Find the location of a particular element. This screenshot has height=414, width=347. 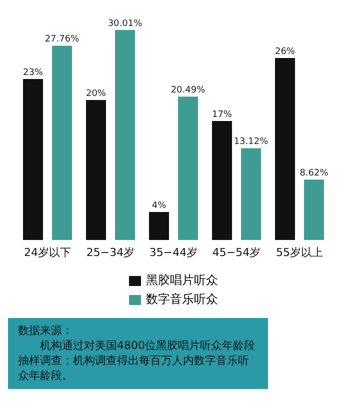

data-label: 20% is located at coordinates (96, 94).